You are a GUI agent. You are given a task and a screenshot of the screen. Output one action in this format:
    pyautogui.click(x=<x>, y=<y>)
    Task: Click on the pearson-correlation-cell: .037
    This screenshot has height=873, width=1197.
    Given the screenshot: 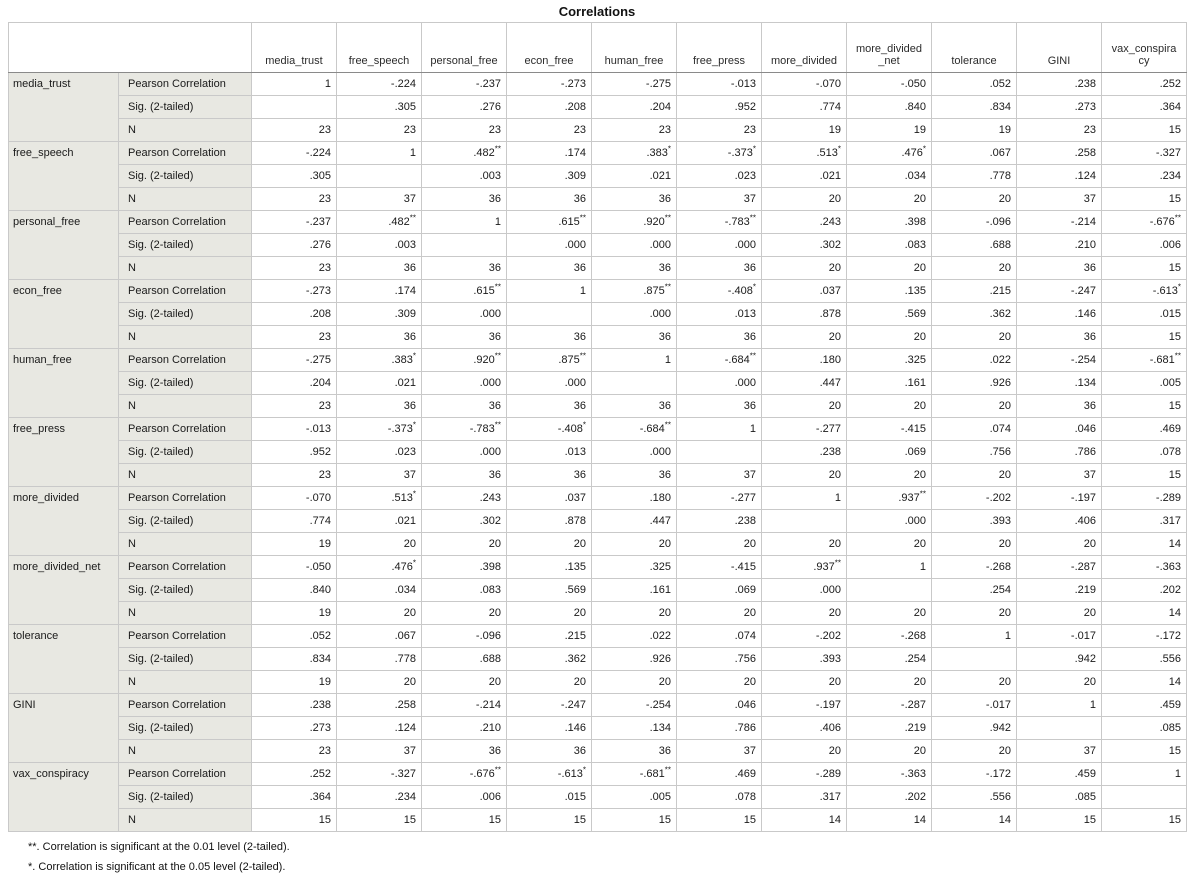 What is the action you would take?
    pyautogui.click(x=804, y=291)
    